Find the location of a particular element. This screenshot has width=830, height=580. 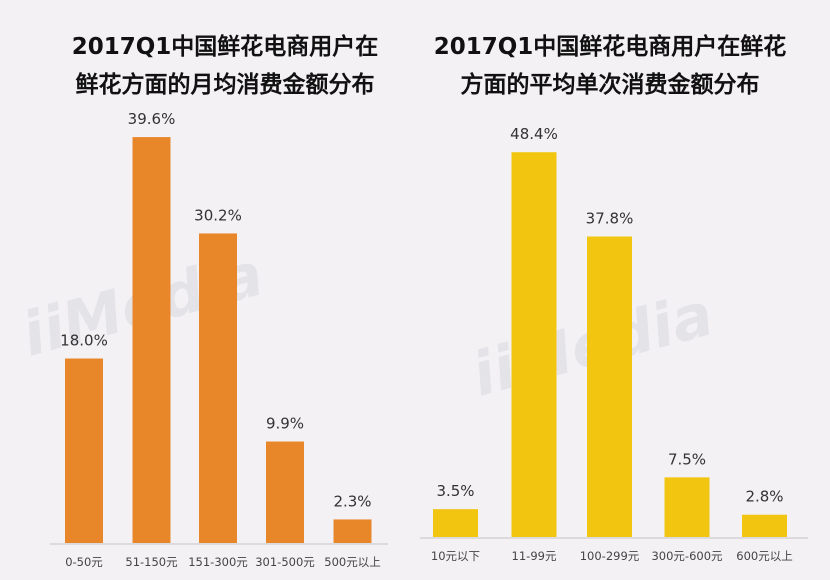

x-tick-label: 11-99元 is located at coordinates (534, 556).